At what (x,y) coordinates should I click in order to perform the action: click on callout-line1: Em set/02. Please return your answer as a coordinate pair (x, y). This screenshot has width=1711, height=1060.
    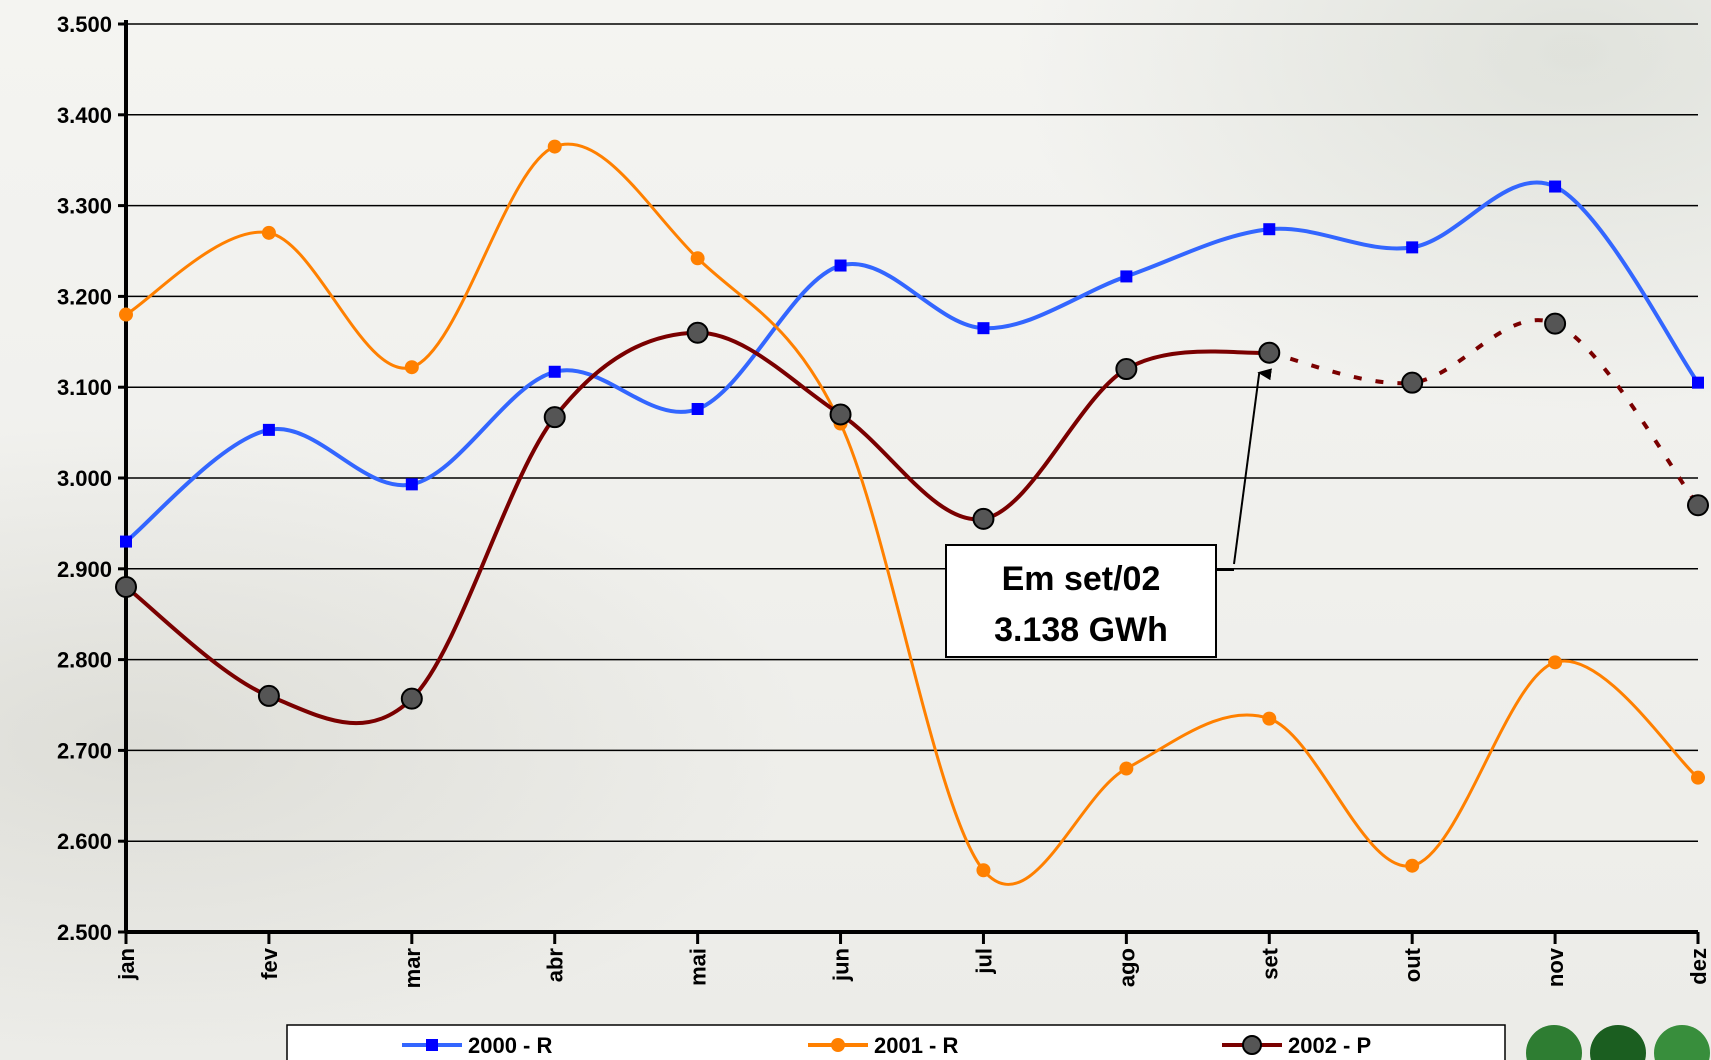
    Looking at the image, I should click on (1081, 579).